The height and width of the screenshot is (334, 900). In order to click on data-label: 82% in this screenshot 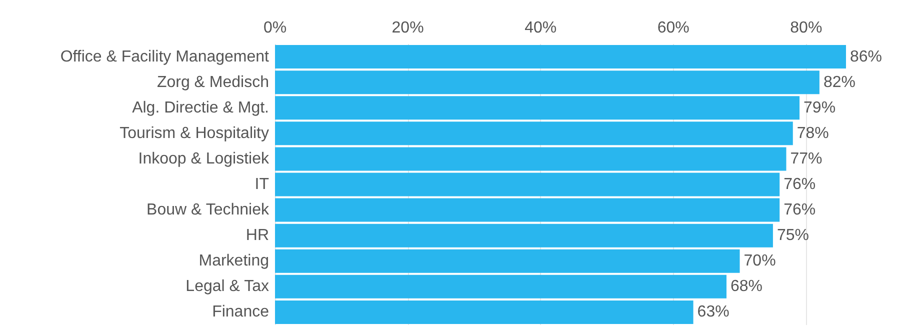, I will do `click(839, 82)`.